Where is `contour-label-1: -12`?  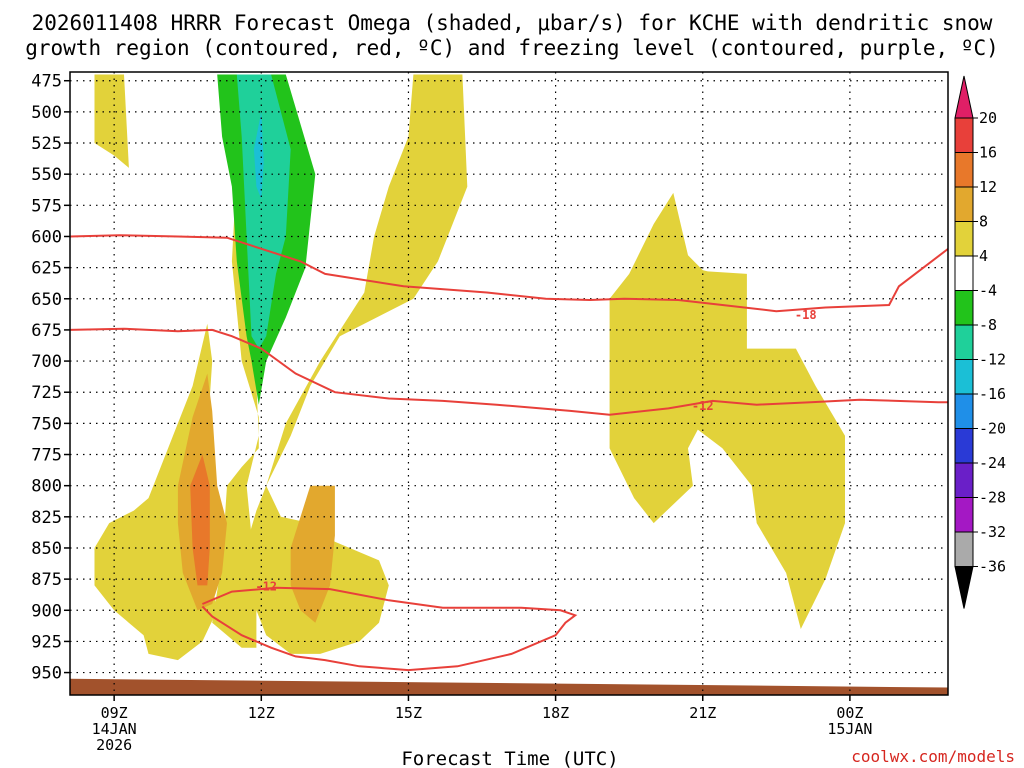
contour-label-1: -12 is located at coordinates (703, 406).